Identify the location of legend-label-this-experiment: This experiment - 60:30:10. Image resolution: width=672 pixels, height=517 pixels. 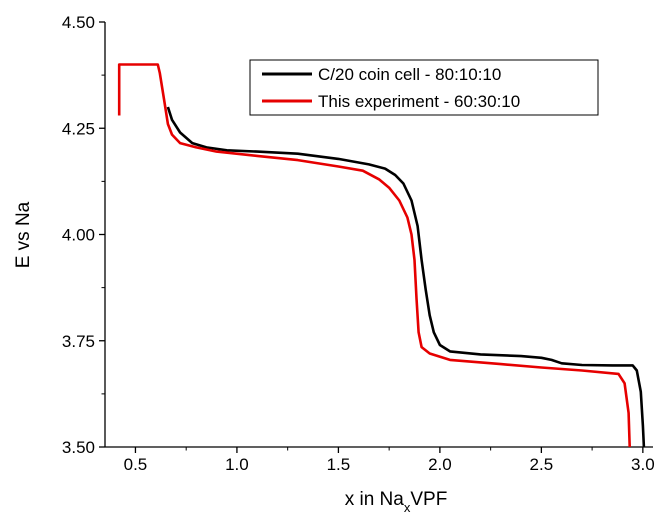
(419, 101).